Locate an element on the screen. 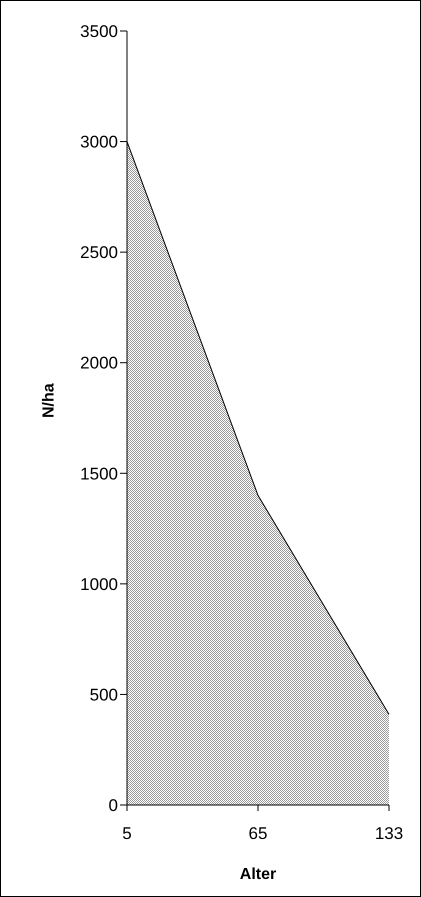  y-tick-label: 3000 is located at coordinates (99, 142).